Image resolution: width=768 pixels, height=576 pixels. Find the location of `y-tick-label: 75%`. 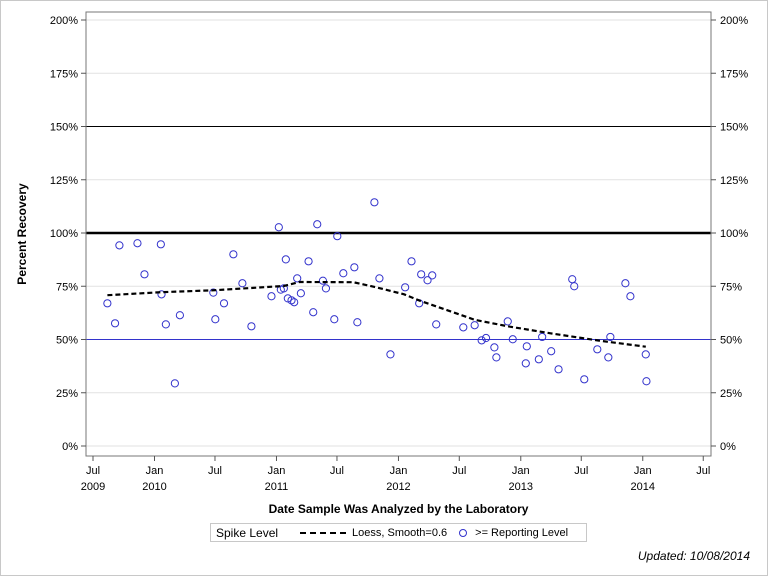

y-tick-label: 75% is located at coordinates (67, 287).